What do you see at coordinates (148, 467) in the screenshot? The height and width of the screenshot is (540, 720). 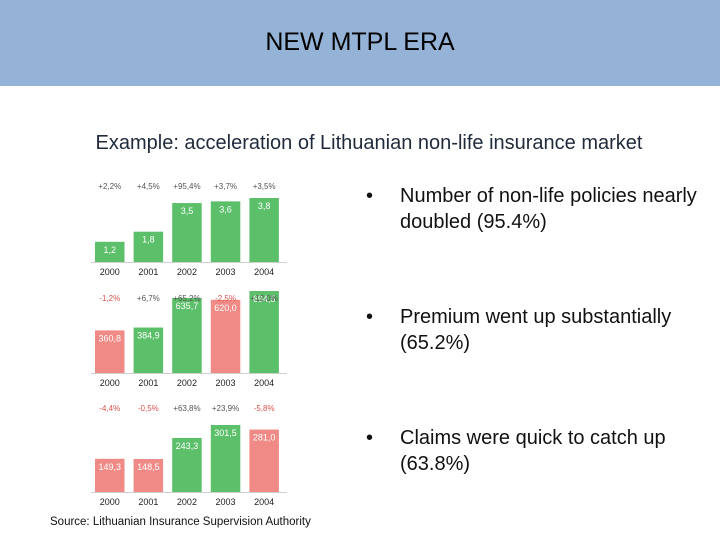 I see `bar-value-label: 148,5` at bounding box center [148, 467].